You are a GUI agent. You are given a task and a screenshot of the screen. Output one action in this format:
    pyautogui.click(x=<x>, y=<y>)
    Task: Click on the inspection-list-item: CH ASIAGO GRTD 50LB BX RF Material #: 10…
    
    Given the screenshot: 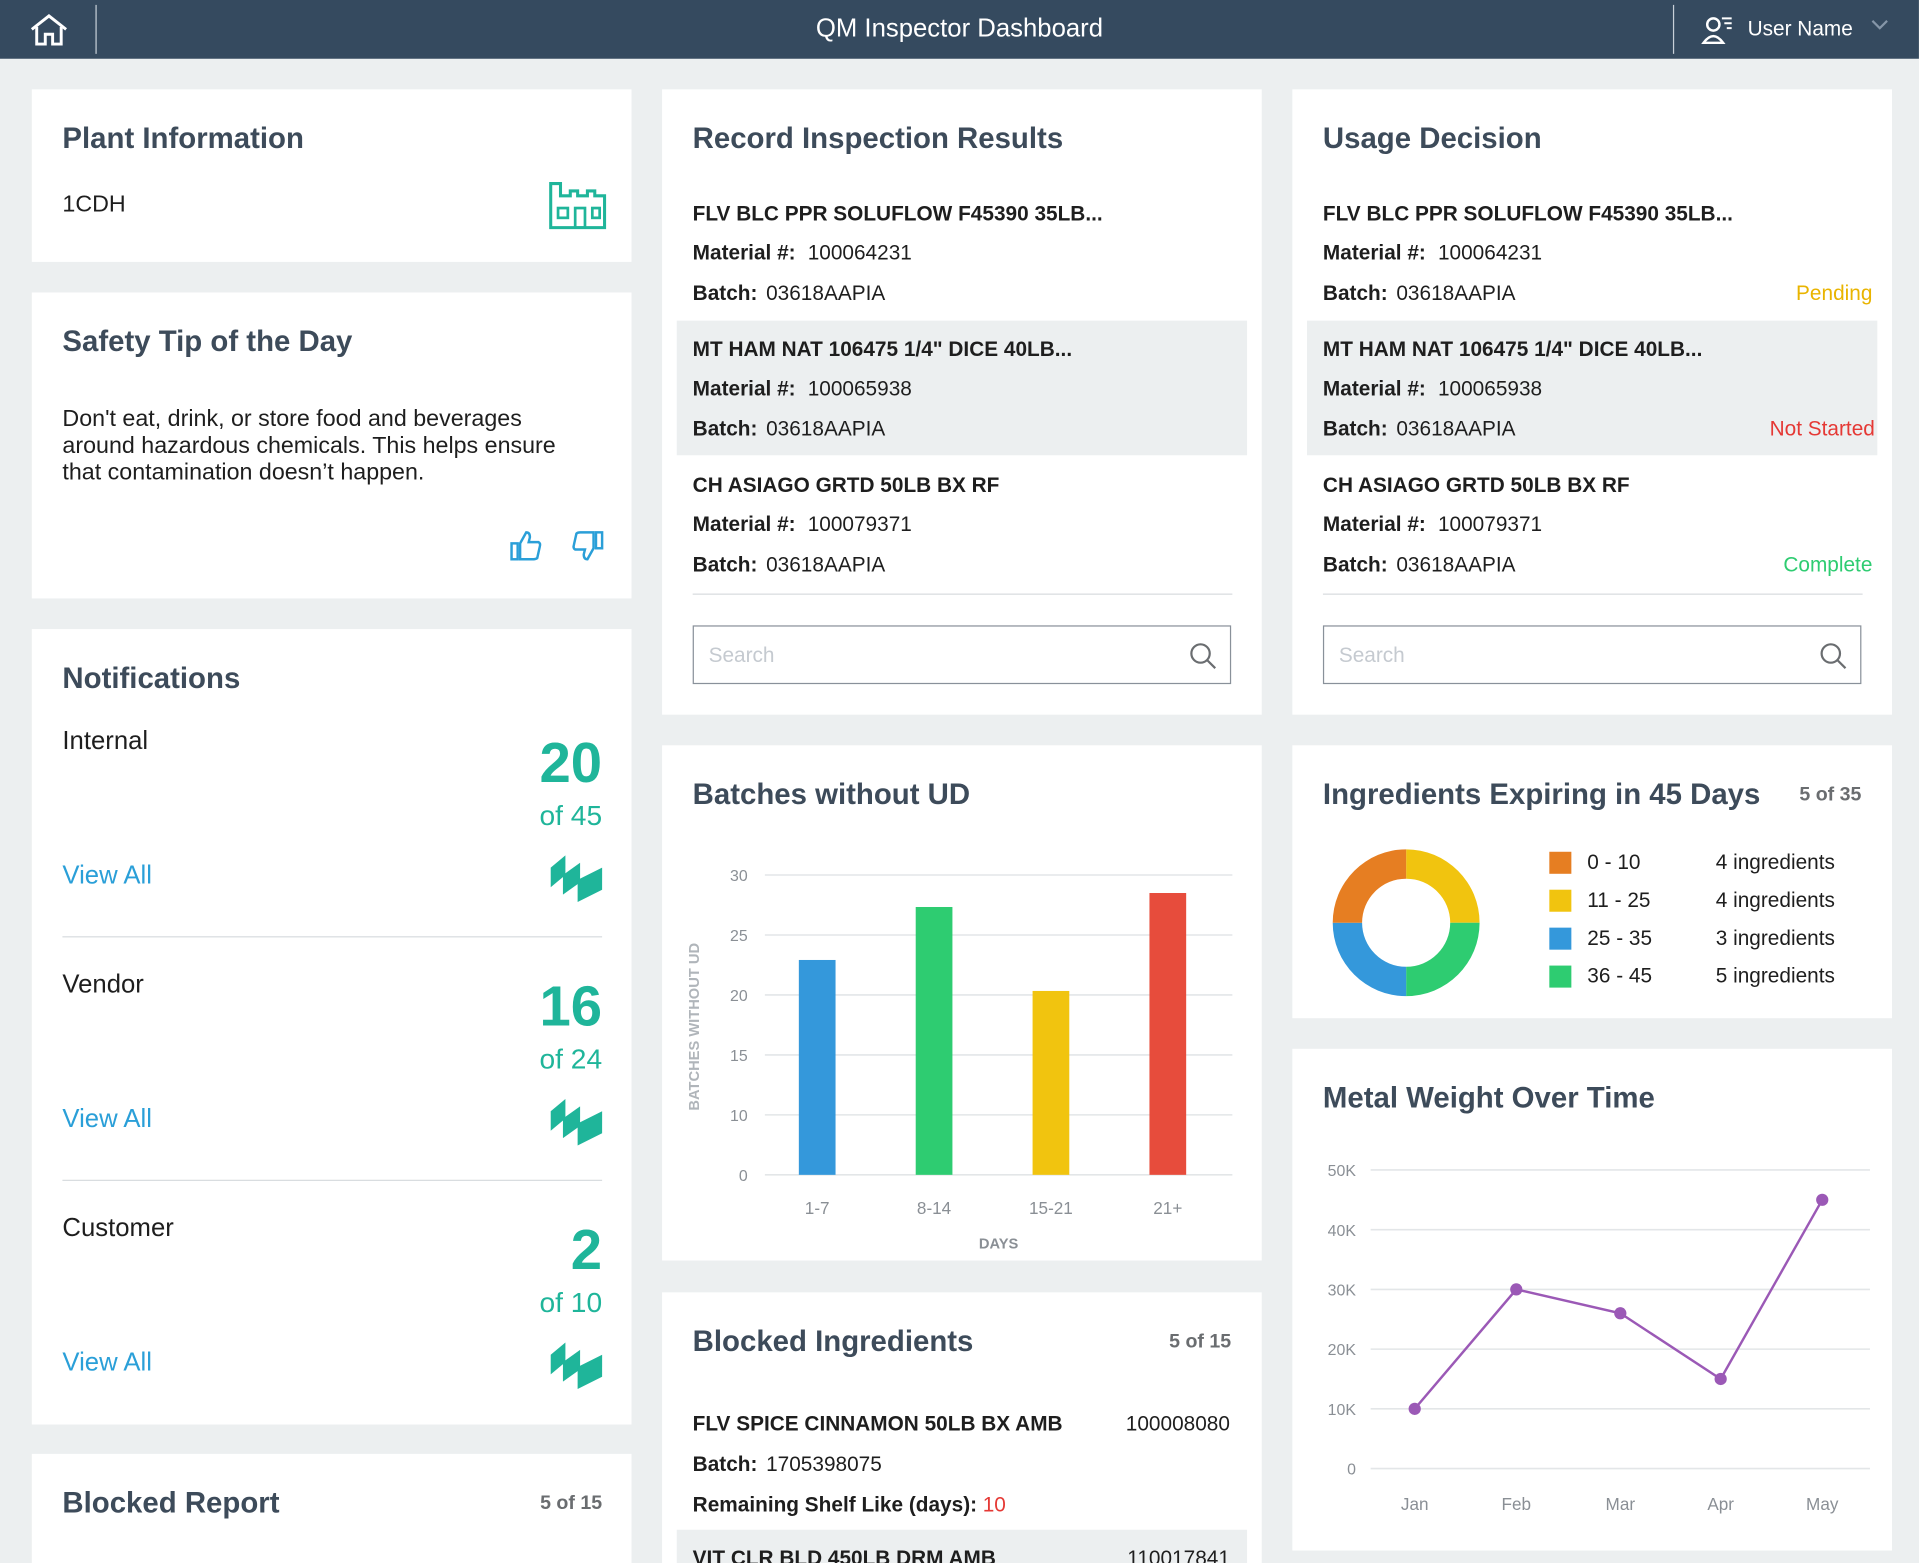 What is the action you would take?
    pyautogui.click(x=962, y=523)
    